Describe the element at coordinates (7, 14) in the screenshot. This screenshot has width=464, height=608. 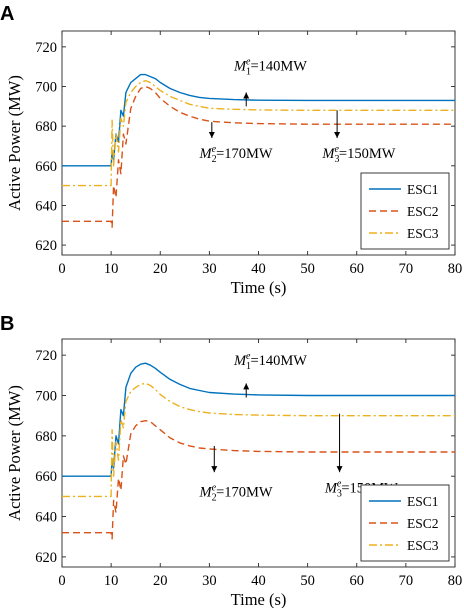
I see `panel-letter-a: A` at that location.